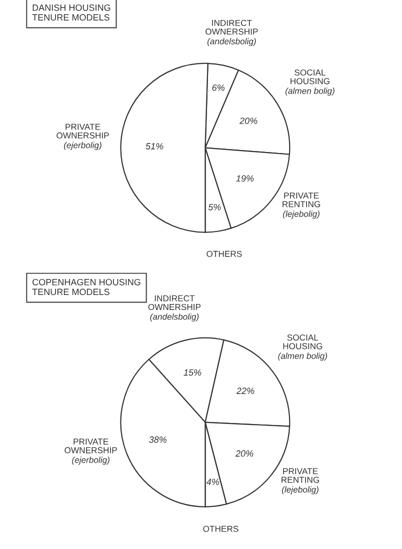 This screenshot has height=549, width=402. What do you see at coordinates (71, 12) in the screenshot?
I see `chart-title: DANISH HOUSING TENURE MODELS` at bounding box center [71, 12].